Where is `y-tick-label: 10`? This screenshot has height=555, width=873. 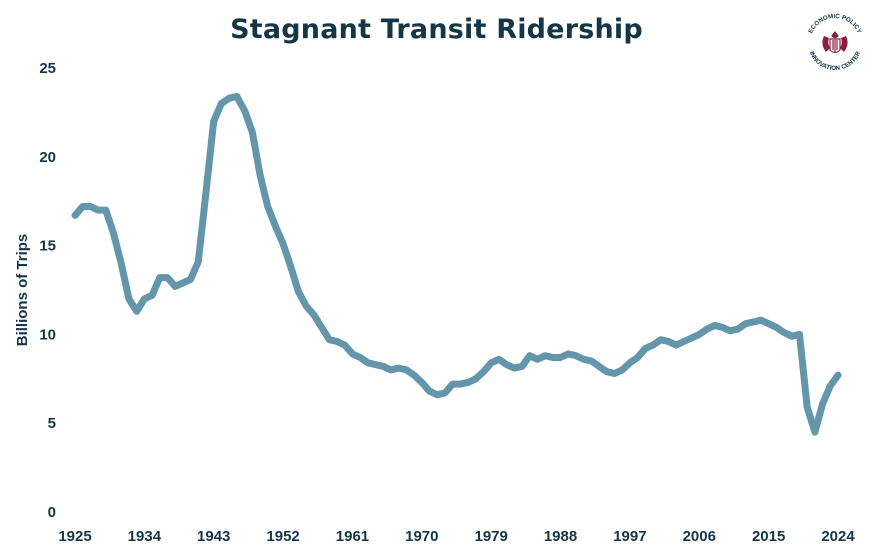
y-tick-label: 10 is located at coordinates (47, 334).